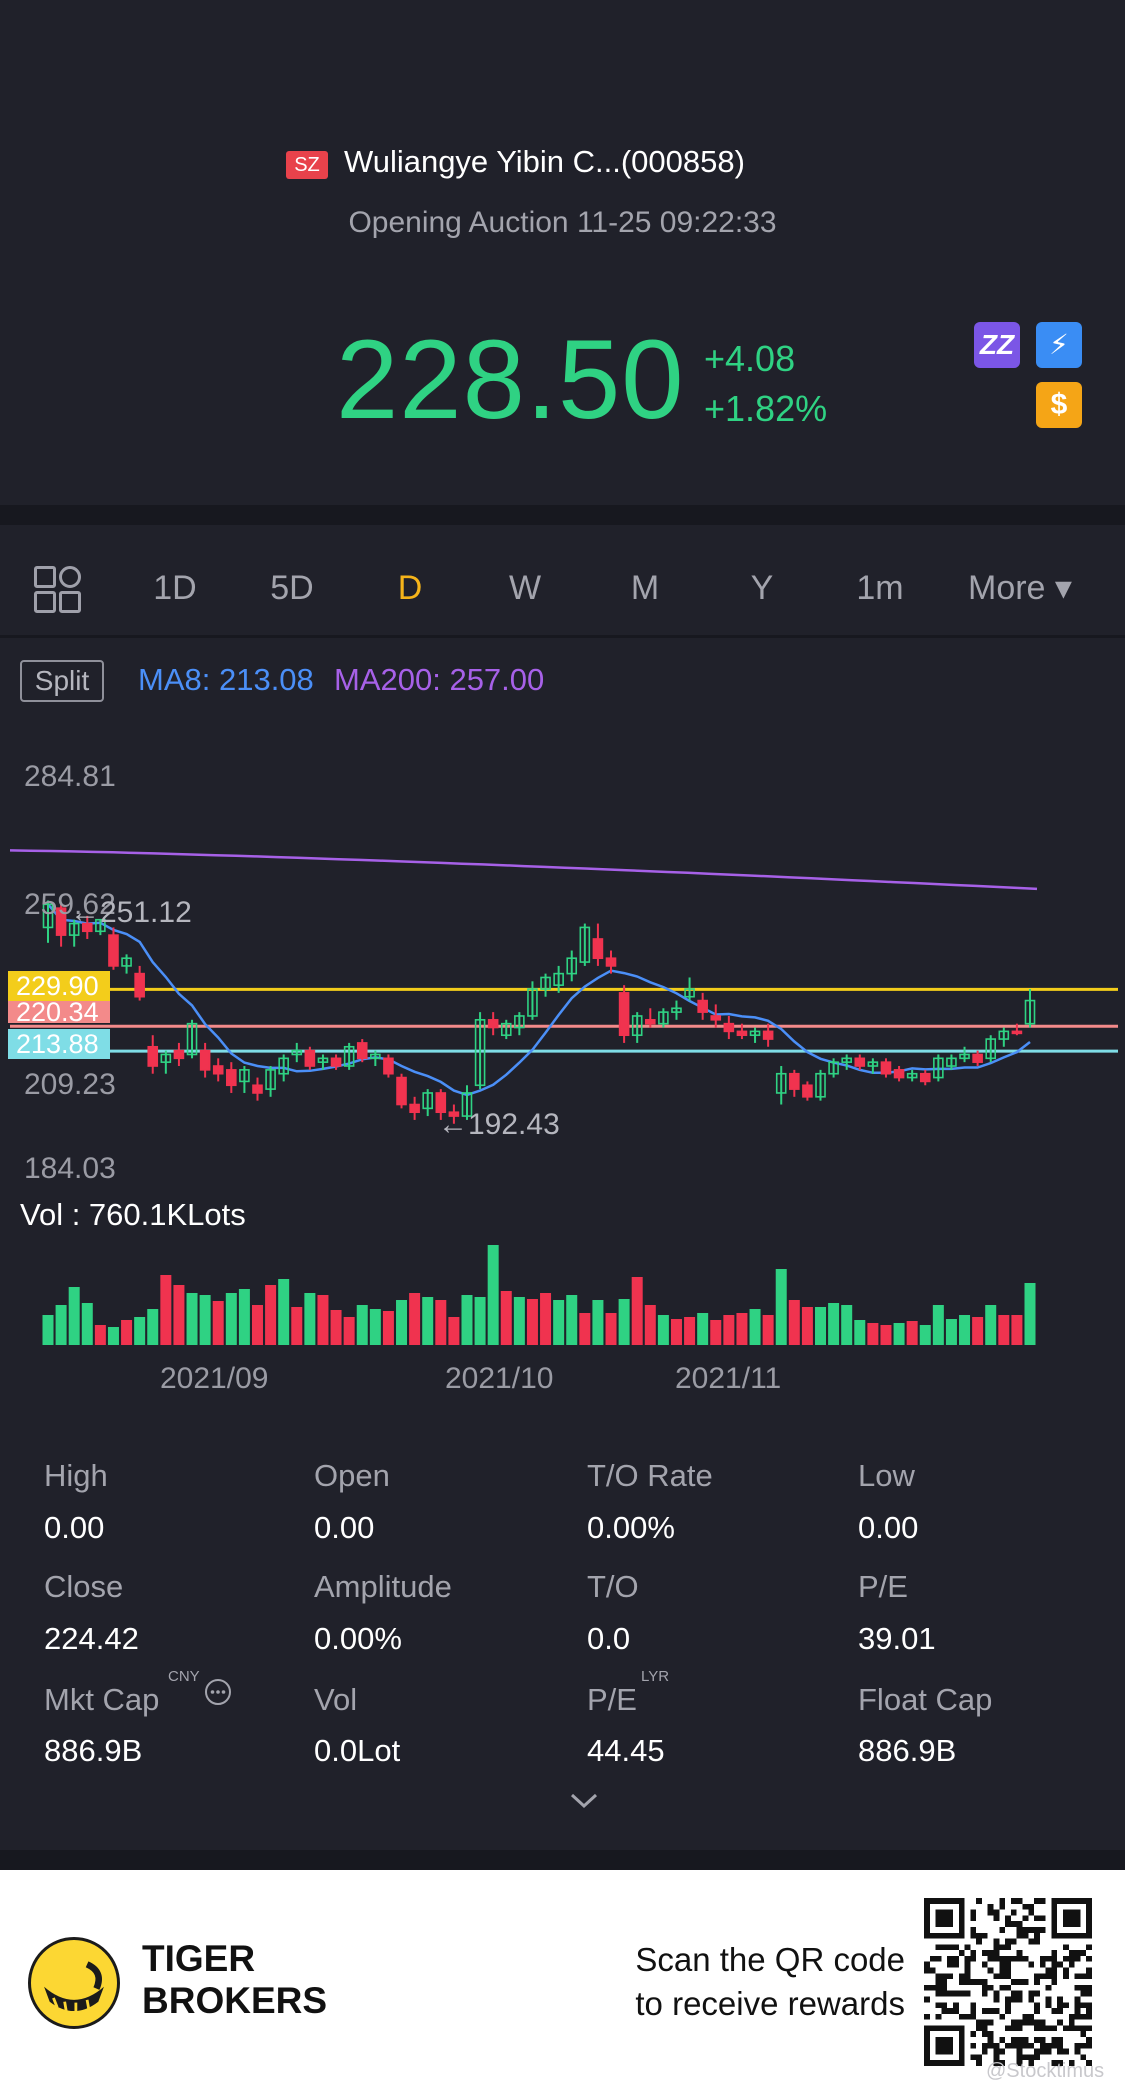  What do you see at coordinates (1059, 405) in the screenshot?
I see `dollar-icon: $` at bounding box center [1059, 405].